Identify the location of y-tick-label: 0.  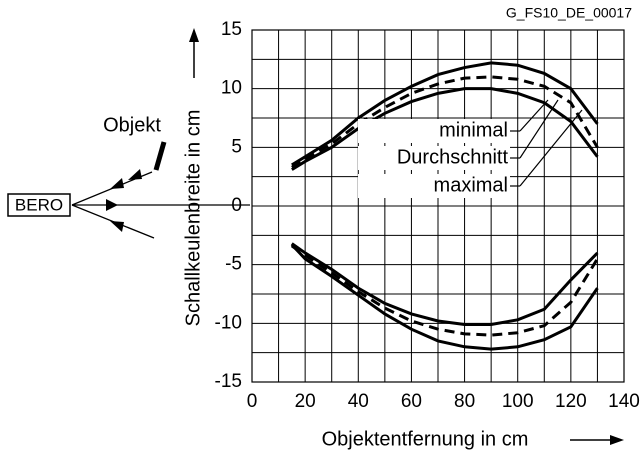
(236, 205).